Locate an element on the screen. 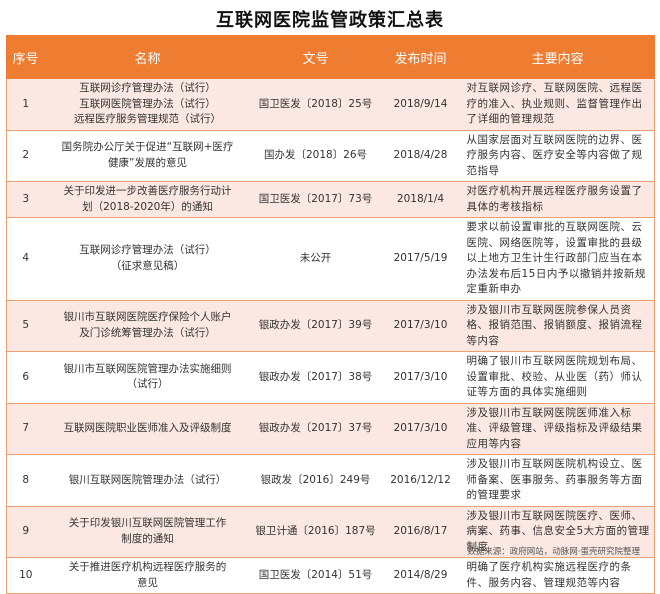  cell-no: 3 is located at coordinates (25, 199).